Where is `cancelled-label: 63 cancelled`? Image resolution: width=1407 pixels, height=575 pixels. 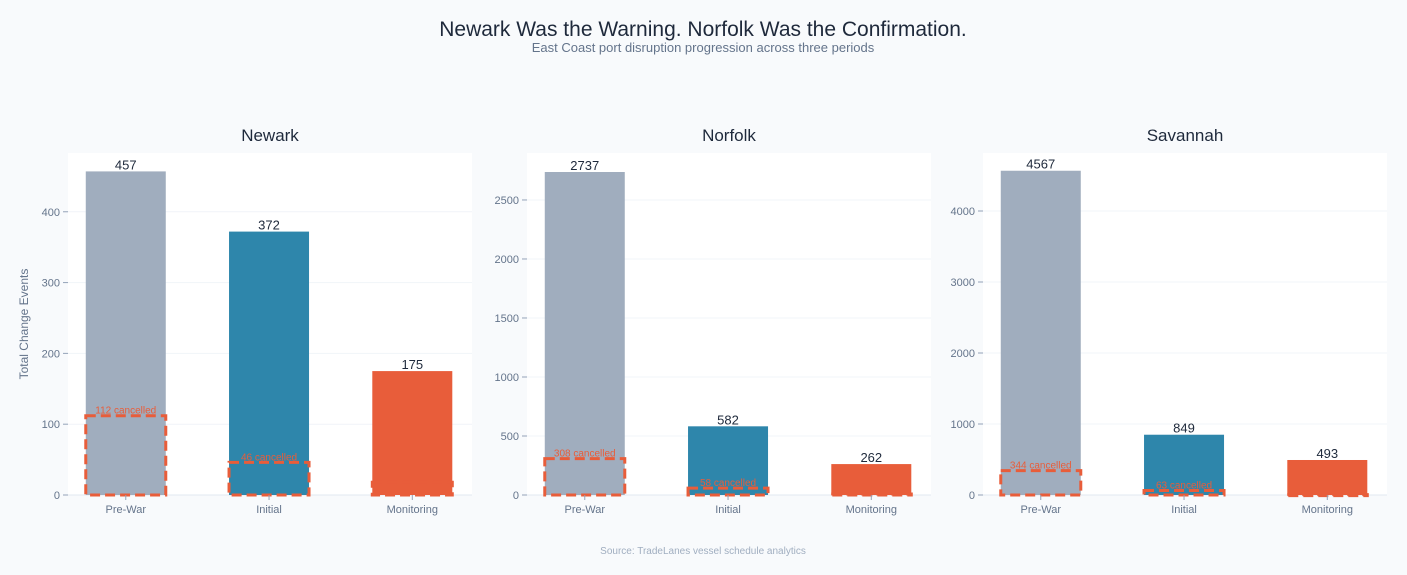
cancelled-label: 63 cancelled is located at coordinates (1184, 486).